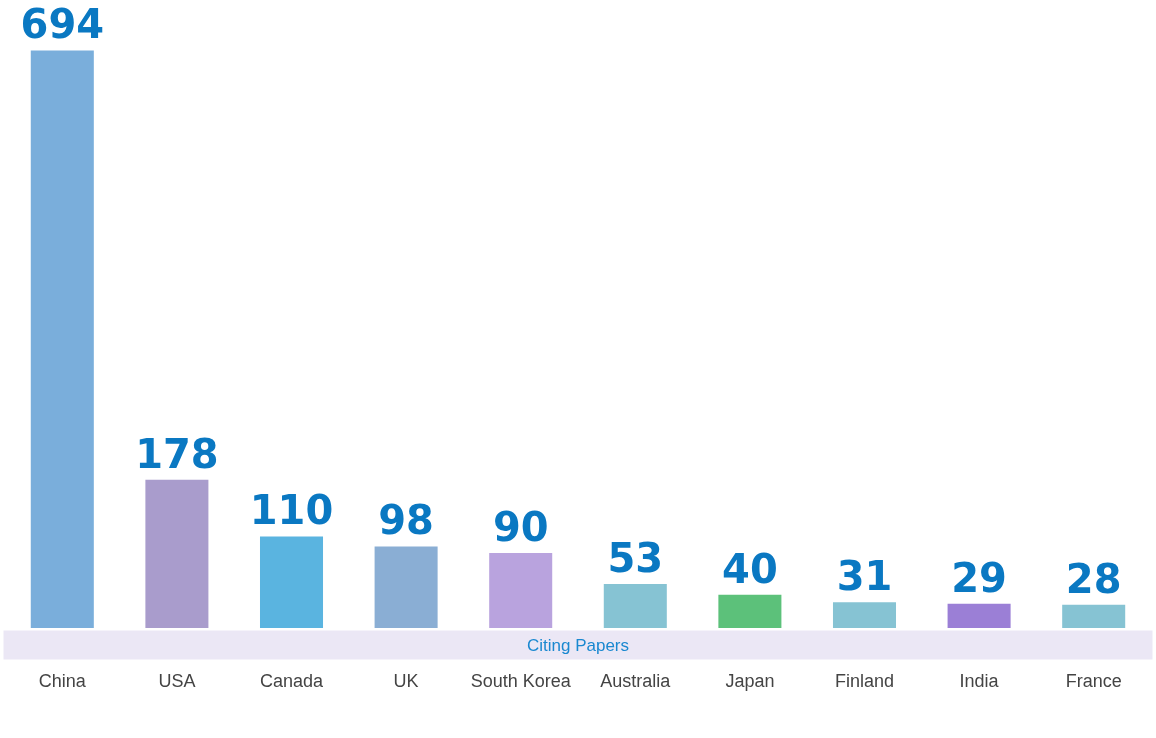  Describe the element at coordinates (864, 681) in the screenshot. I see `x-tick-label: Finland` at that location.